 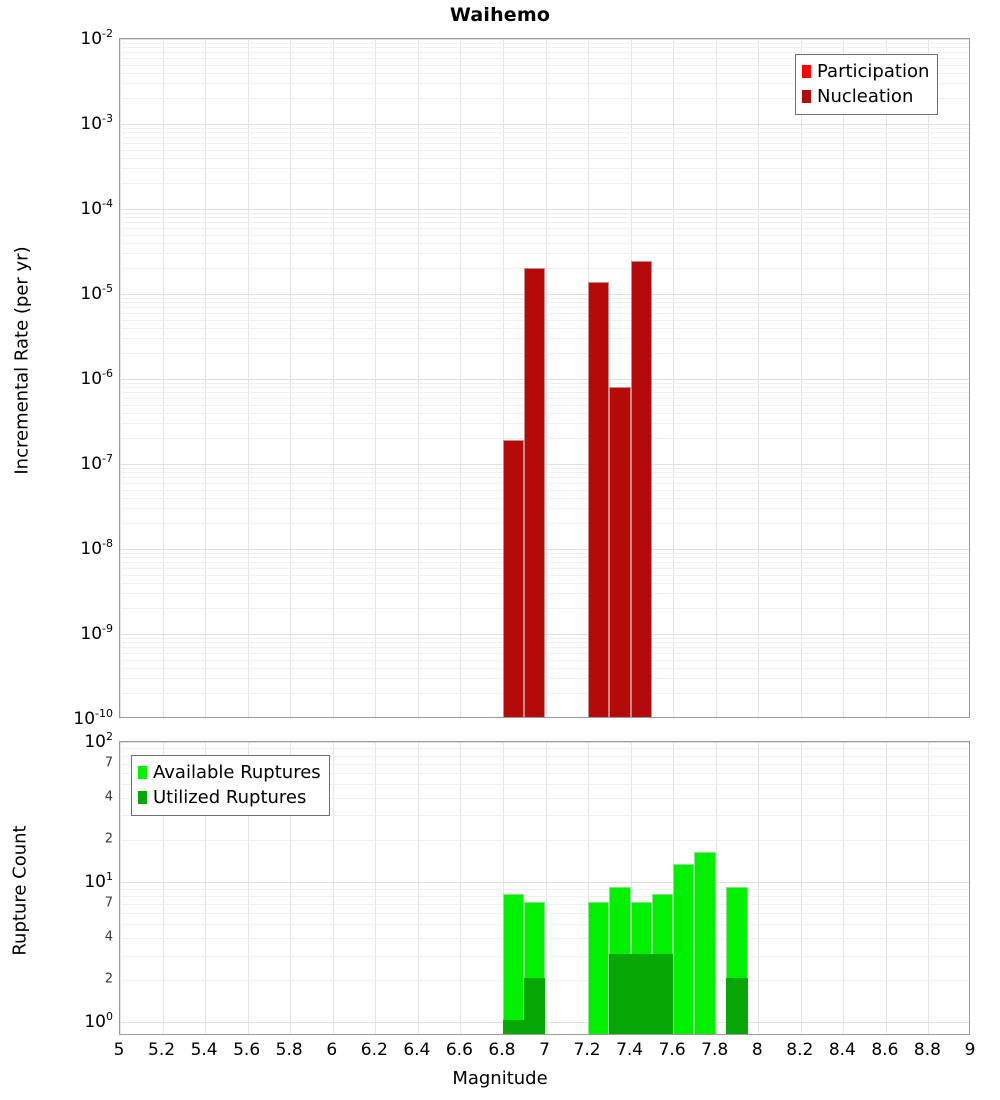 What do you see at coordinates (630, 1050) in the screenshot?
I see `x-tick-label: 7.4` at bounding box center [630, 1050].